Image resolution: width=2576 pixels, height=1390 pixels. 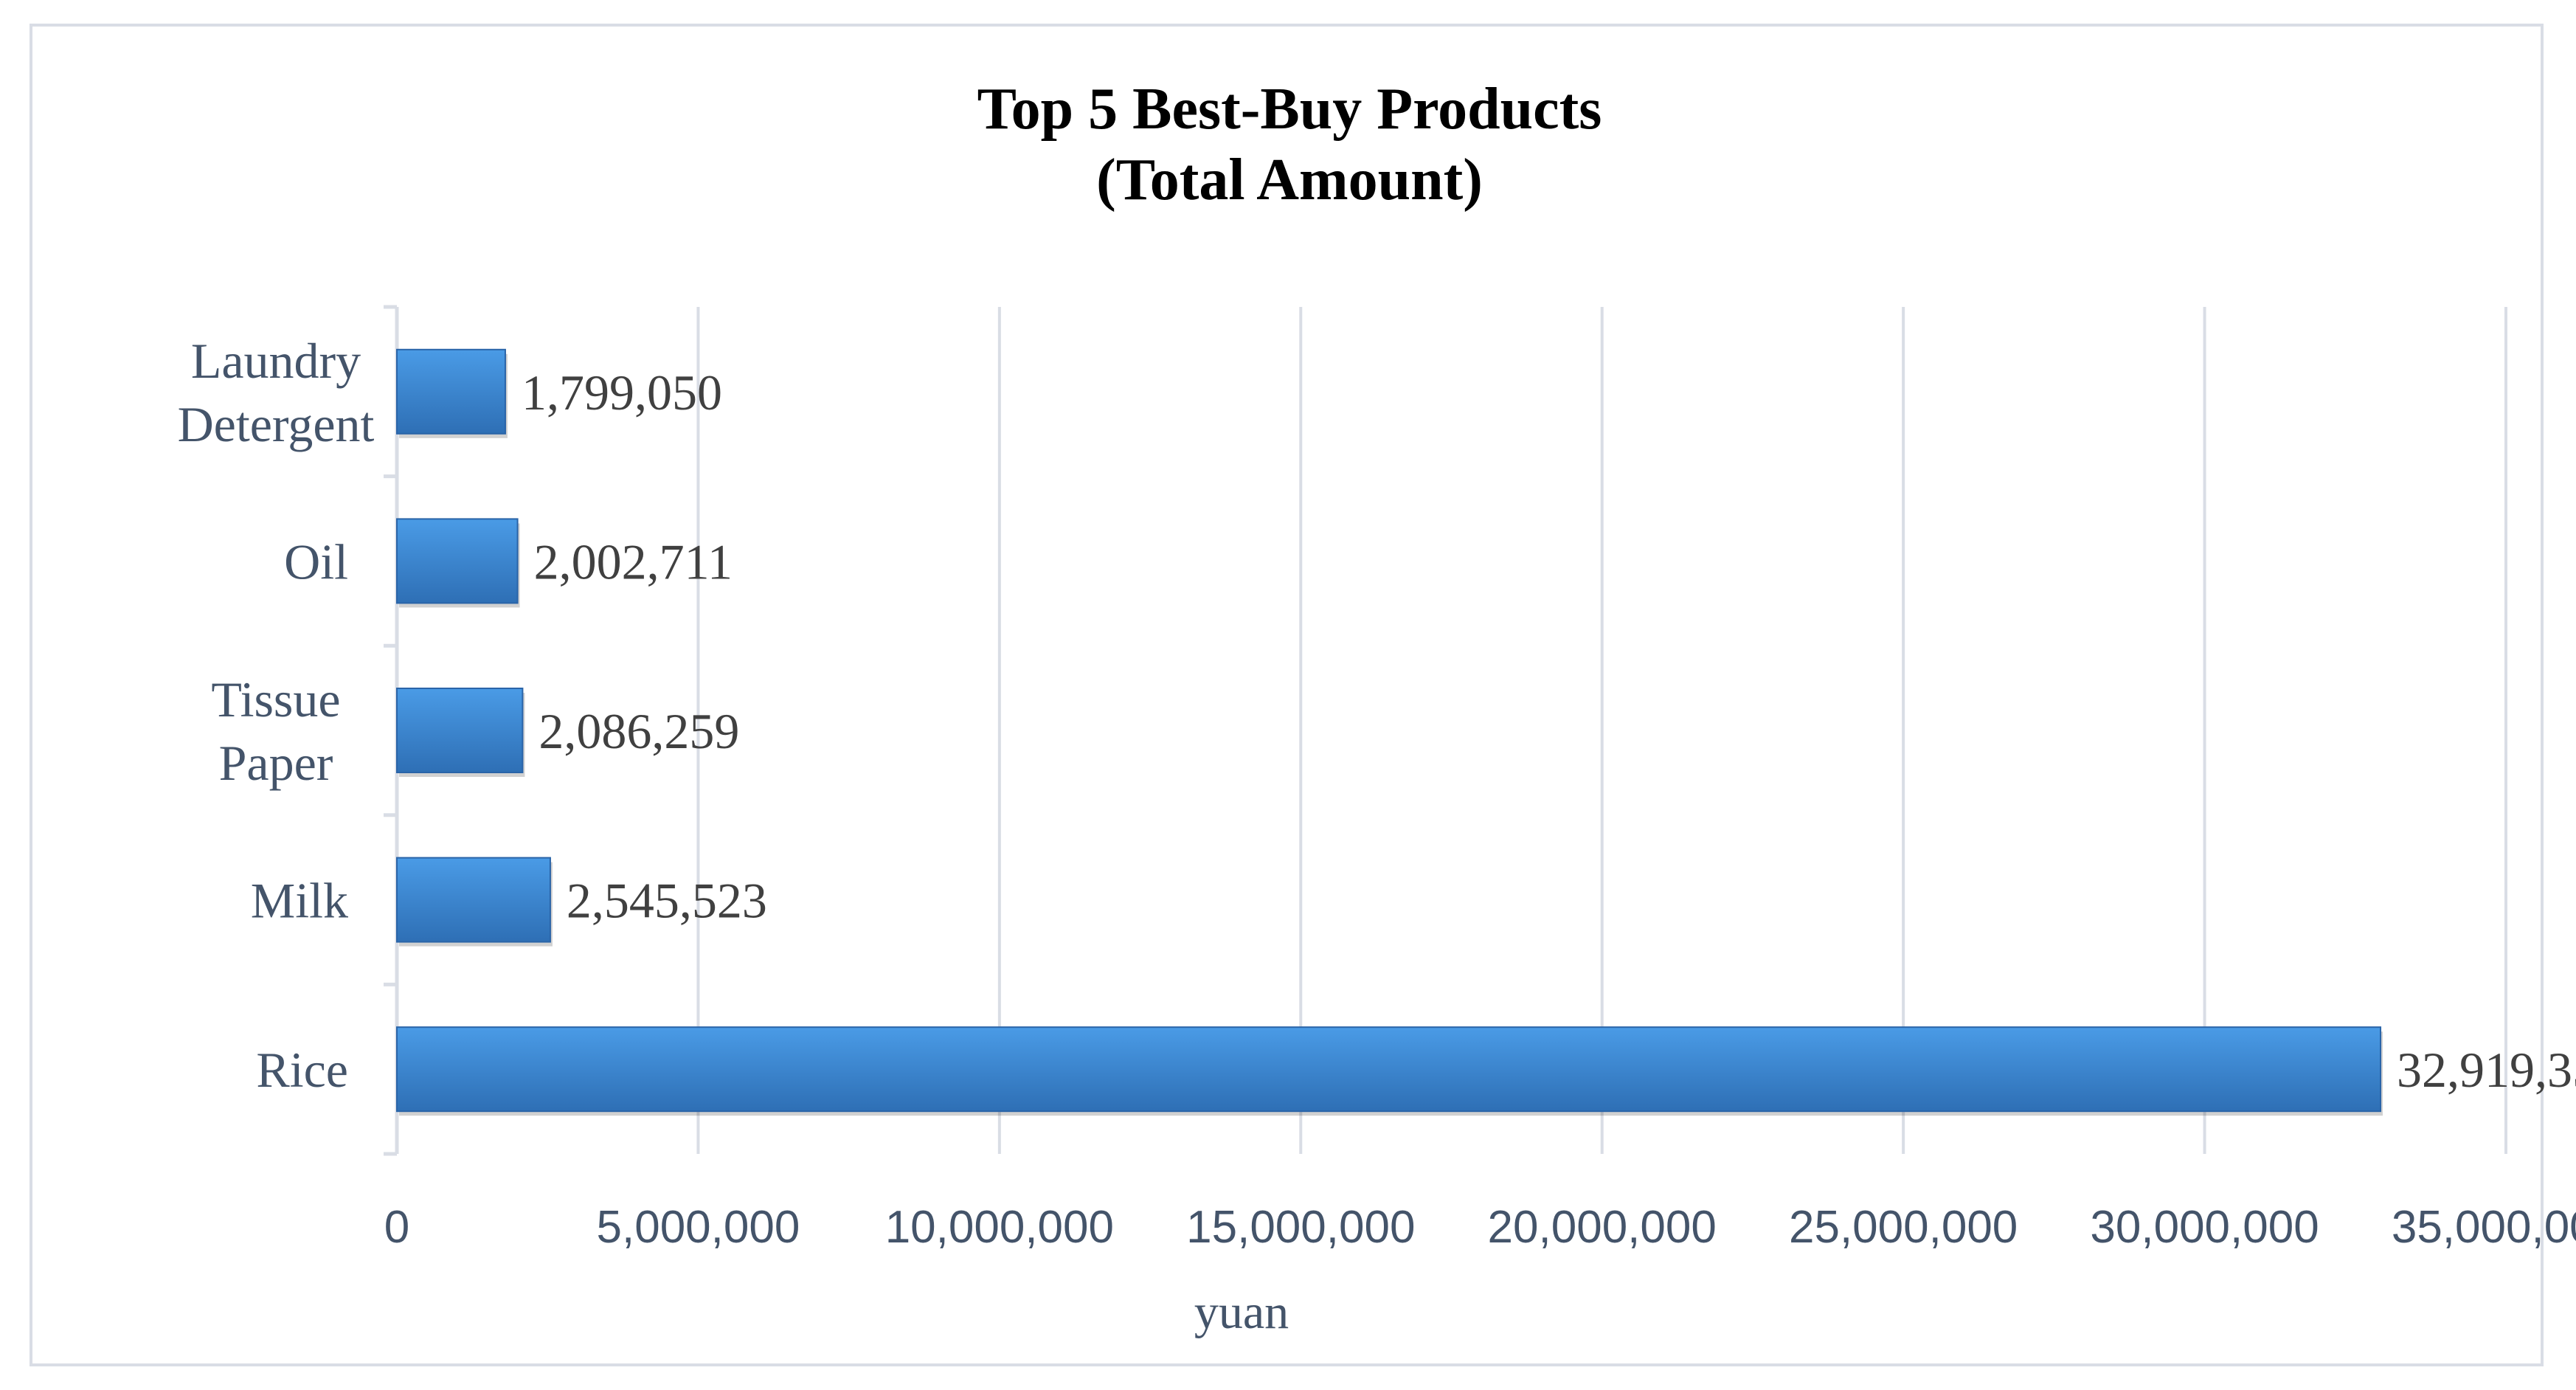 What do you see at coordinates (699, 1227) in the screenshot?
I see `x-tick-label: 5,000,000` at bounding box center [699, 1227].